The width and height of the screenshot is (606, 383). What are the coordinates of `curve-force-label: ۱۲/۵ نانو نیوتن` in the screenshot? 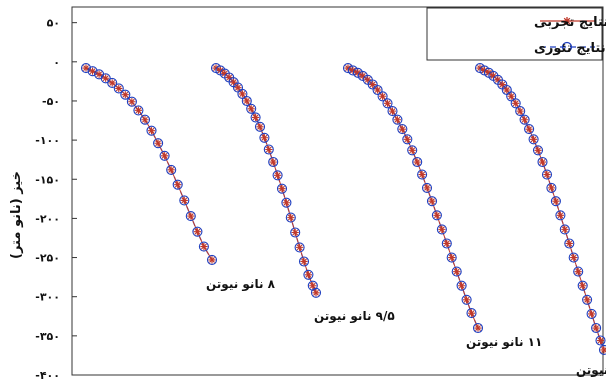 It's located at (591, 370).